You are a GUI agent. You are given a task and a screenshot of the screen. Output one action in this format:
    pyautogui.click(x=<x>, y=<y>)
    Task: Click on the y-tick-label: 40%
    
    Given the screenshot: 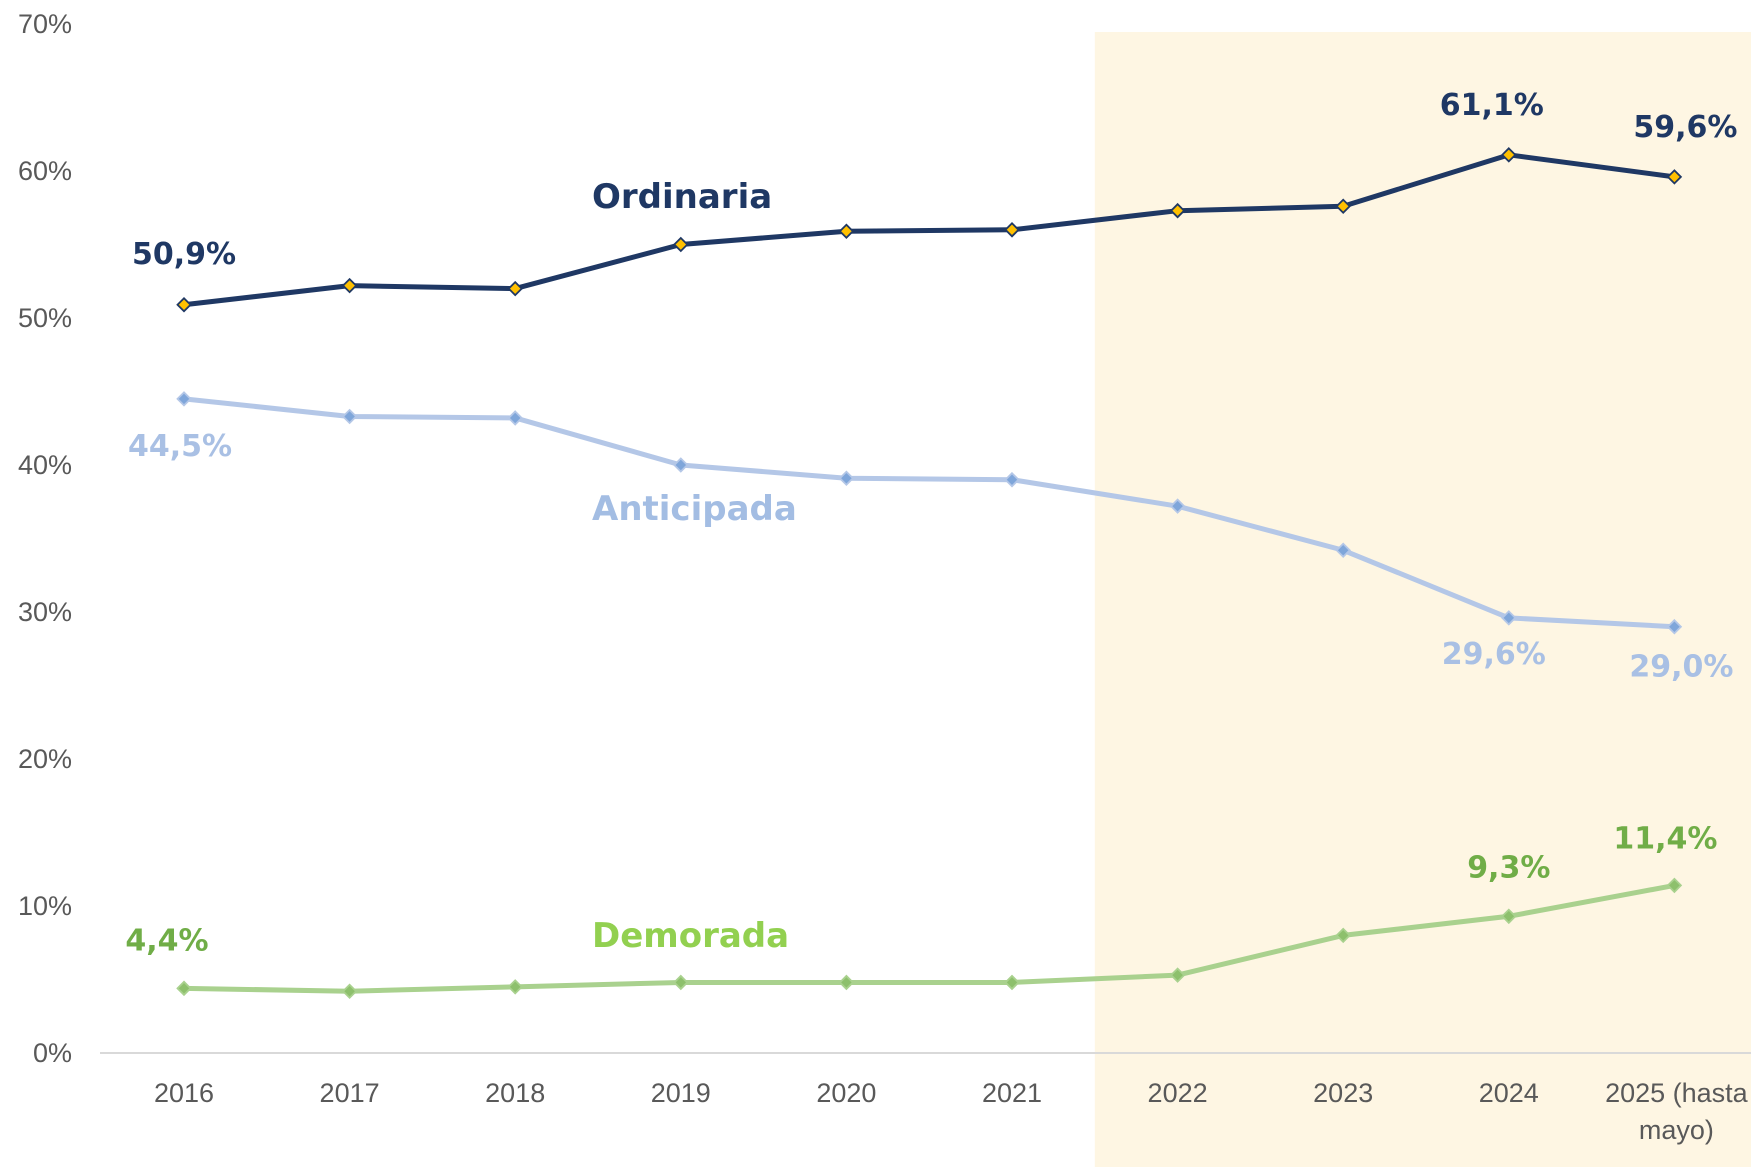 What is the action you would take?
    pyautogui.click(x=45, y=465)
    